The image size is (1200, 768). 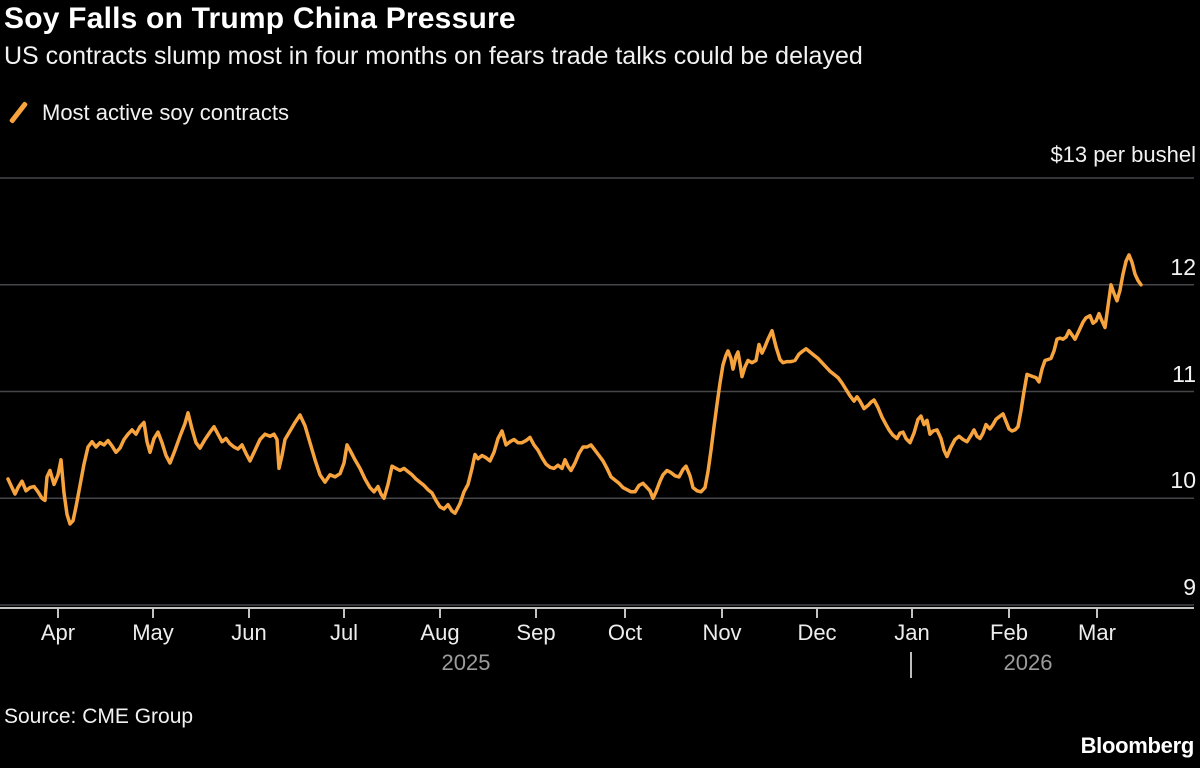 What do you see at coordinates (817, 632) in the screenshot?
I see `x-axis-tick-label: Dec` at bounding box center [817, 632].